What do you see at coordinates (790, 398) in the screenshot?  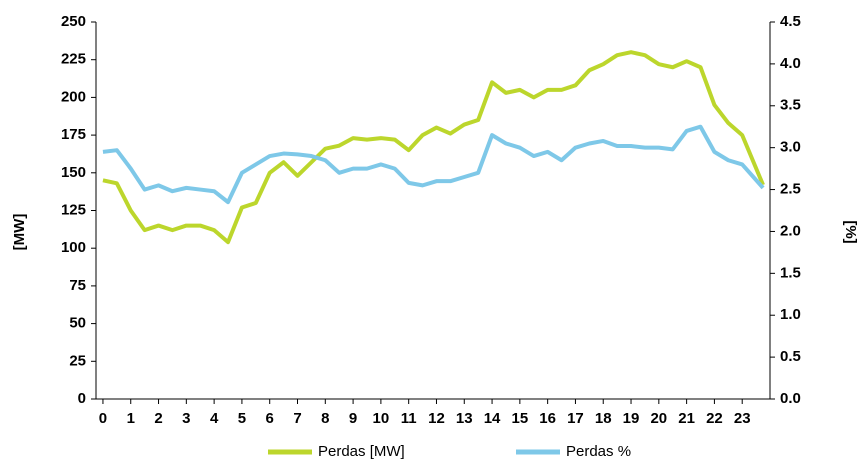 I see `y2-tick-label: 0.0` at bounding box center [790, 398].